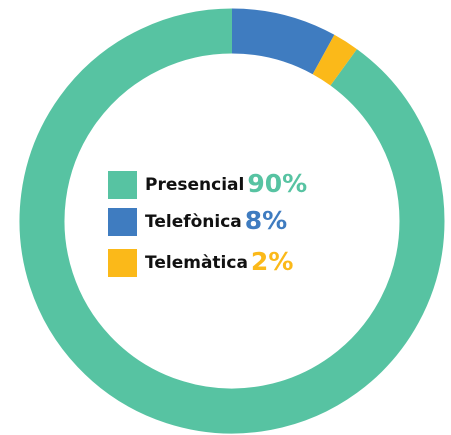 This screenshot has height=435, width=451. I want to click on legend-value: 90%, so click(277, 183).